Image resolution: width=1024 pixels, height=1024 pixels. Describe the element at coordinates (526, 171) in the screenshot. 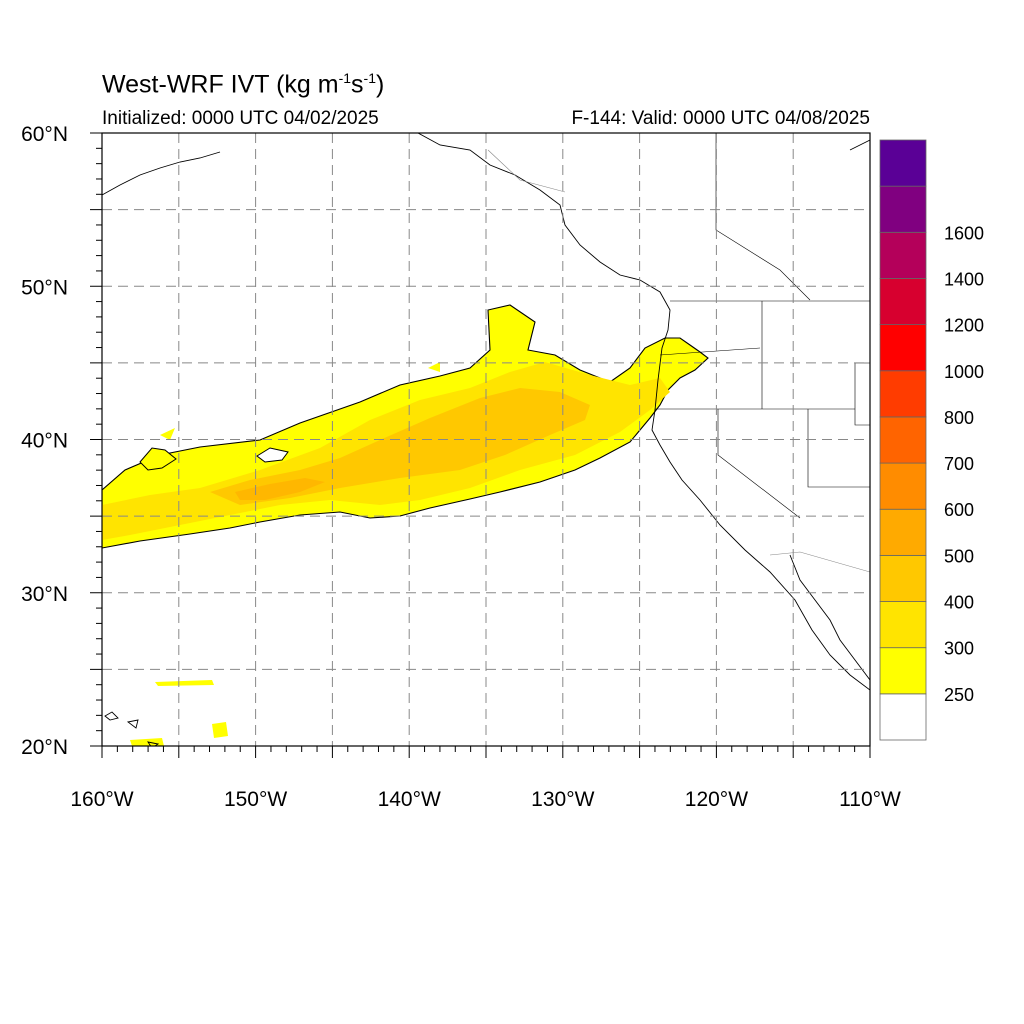

I see `alaska-canada-border` at that location.